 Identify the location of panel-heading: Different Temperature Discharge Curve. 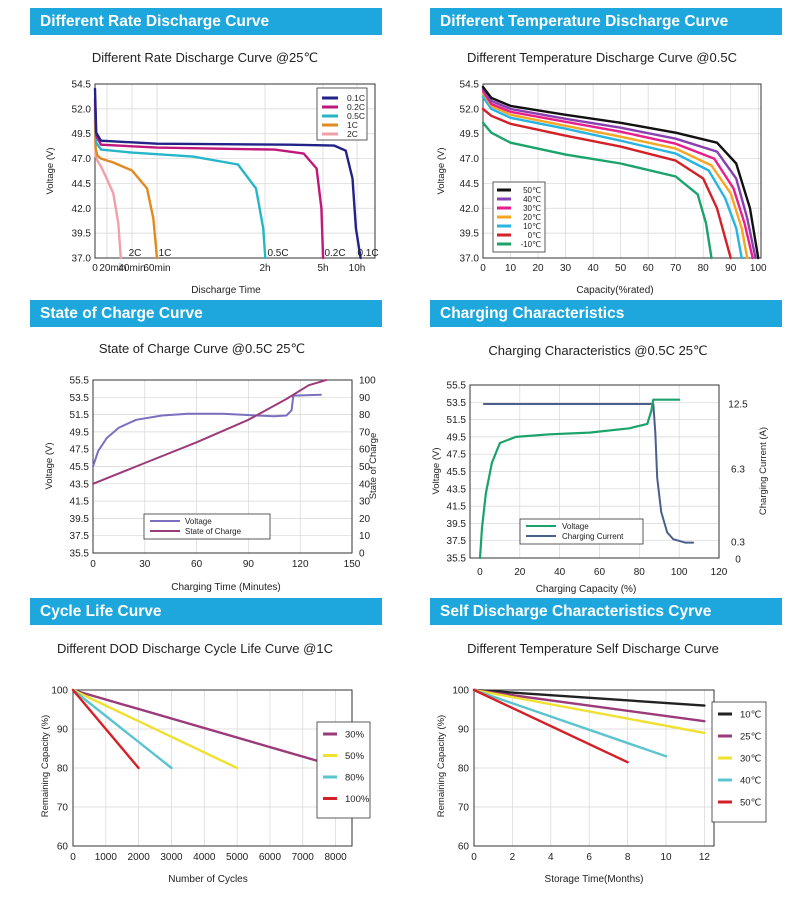
(606, 21).